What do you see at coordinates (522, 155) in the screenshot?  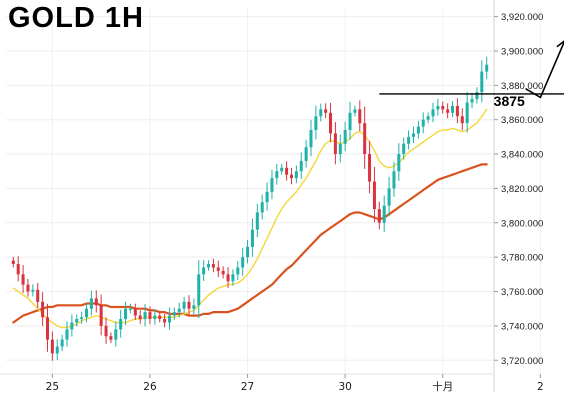 I see `y-tick-label: 3,840.000` at bounding box center [522, 155].